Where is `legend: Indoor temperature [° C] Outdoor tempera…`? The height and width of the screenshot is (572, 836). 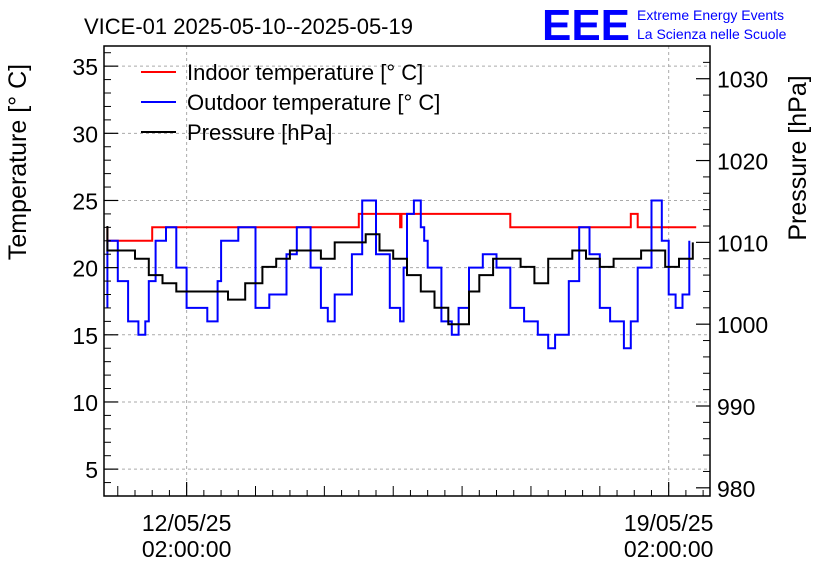 legend: Indoor temperature [° C] Outdoor tempera… is located at coordinates (290, 102).